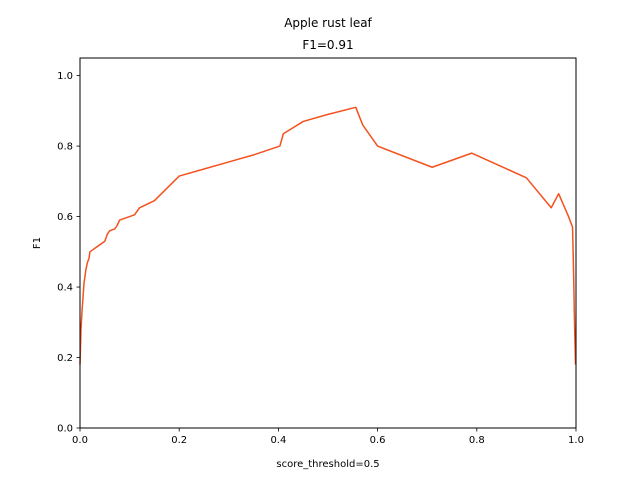  Describe the element at coordinates (65, 358) in the screenshot. I see `y-tick-label: 0.2` at that location.